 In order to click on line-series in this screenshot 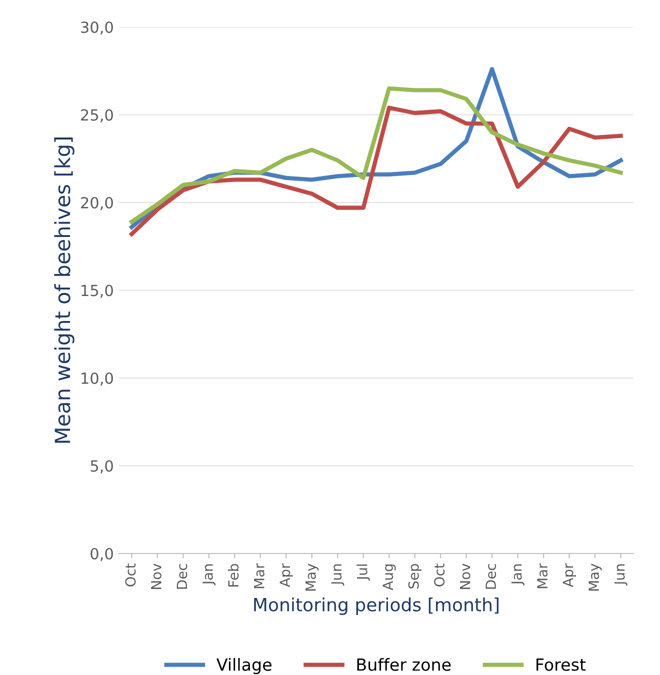, I will do `click(376, 171)`.